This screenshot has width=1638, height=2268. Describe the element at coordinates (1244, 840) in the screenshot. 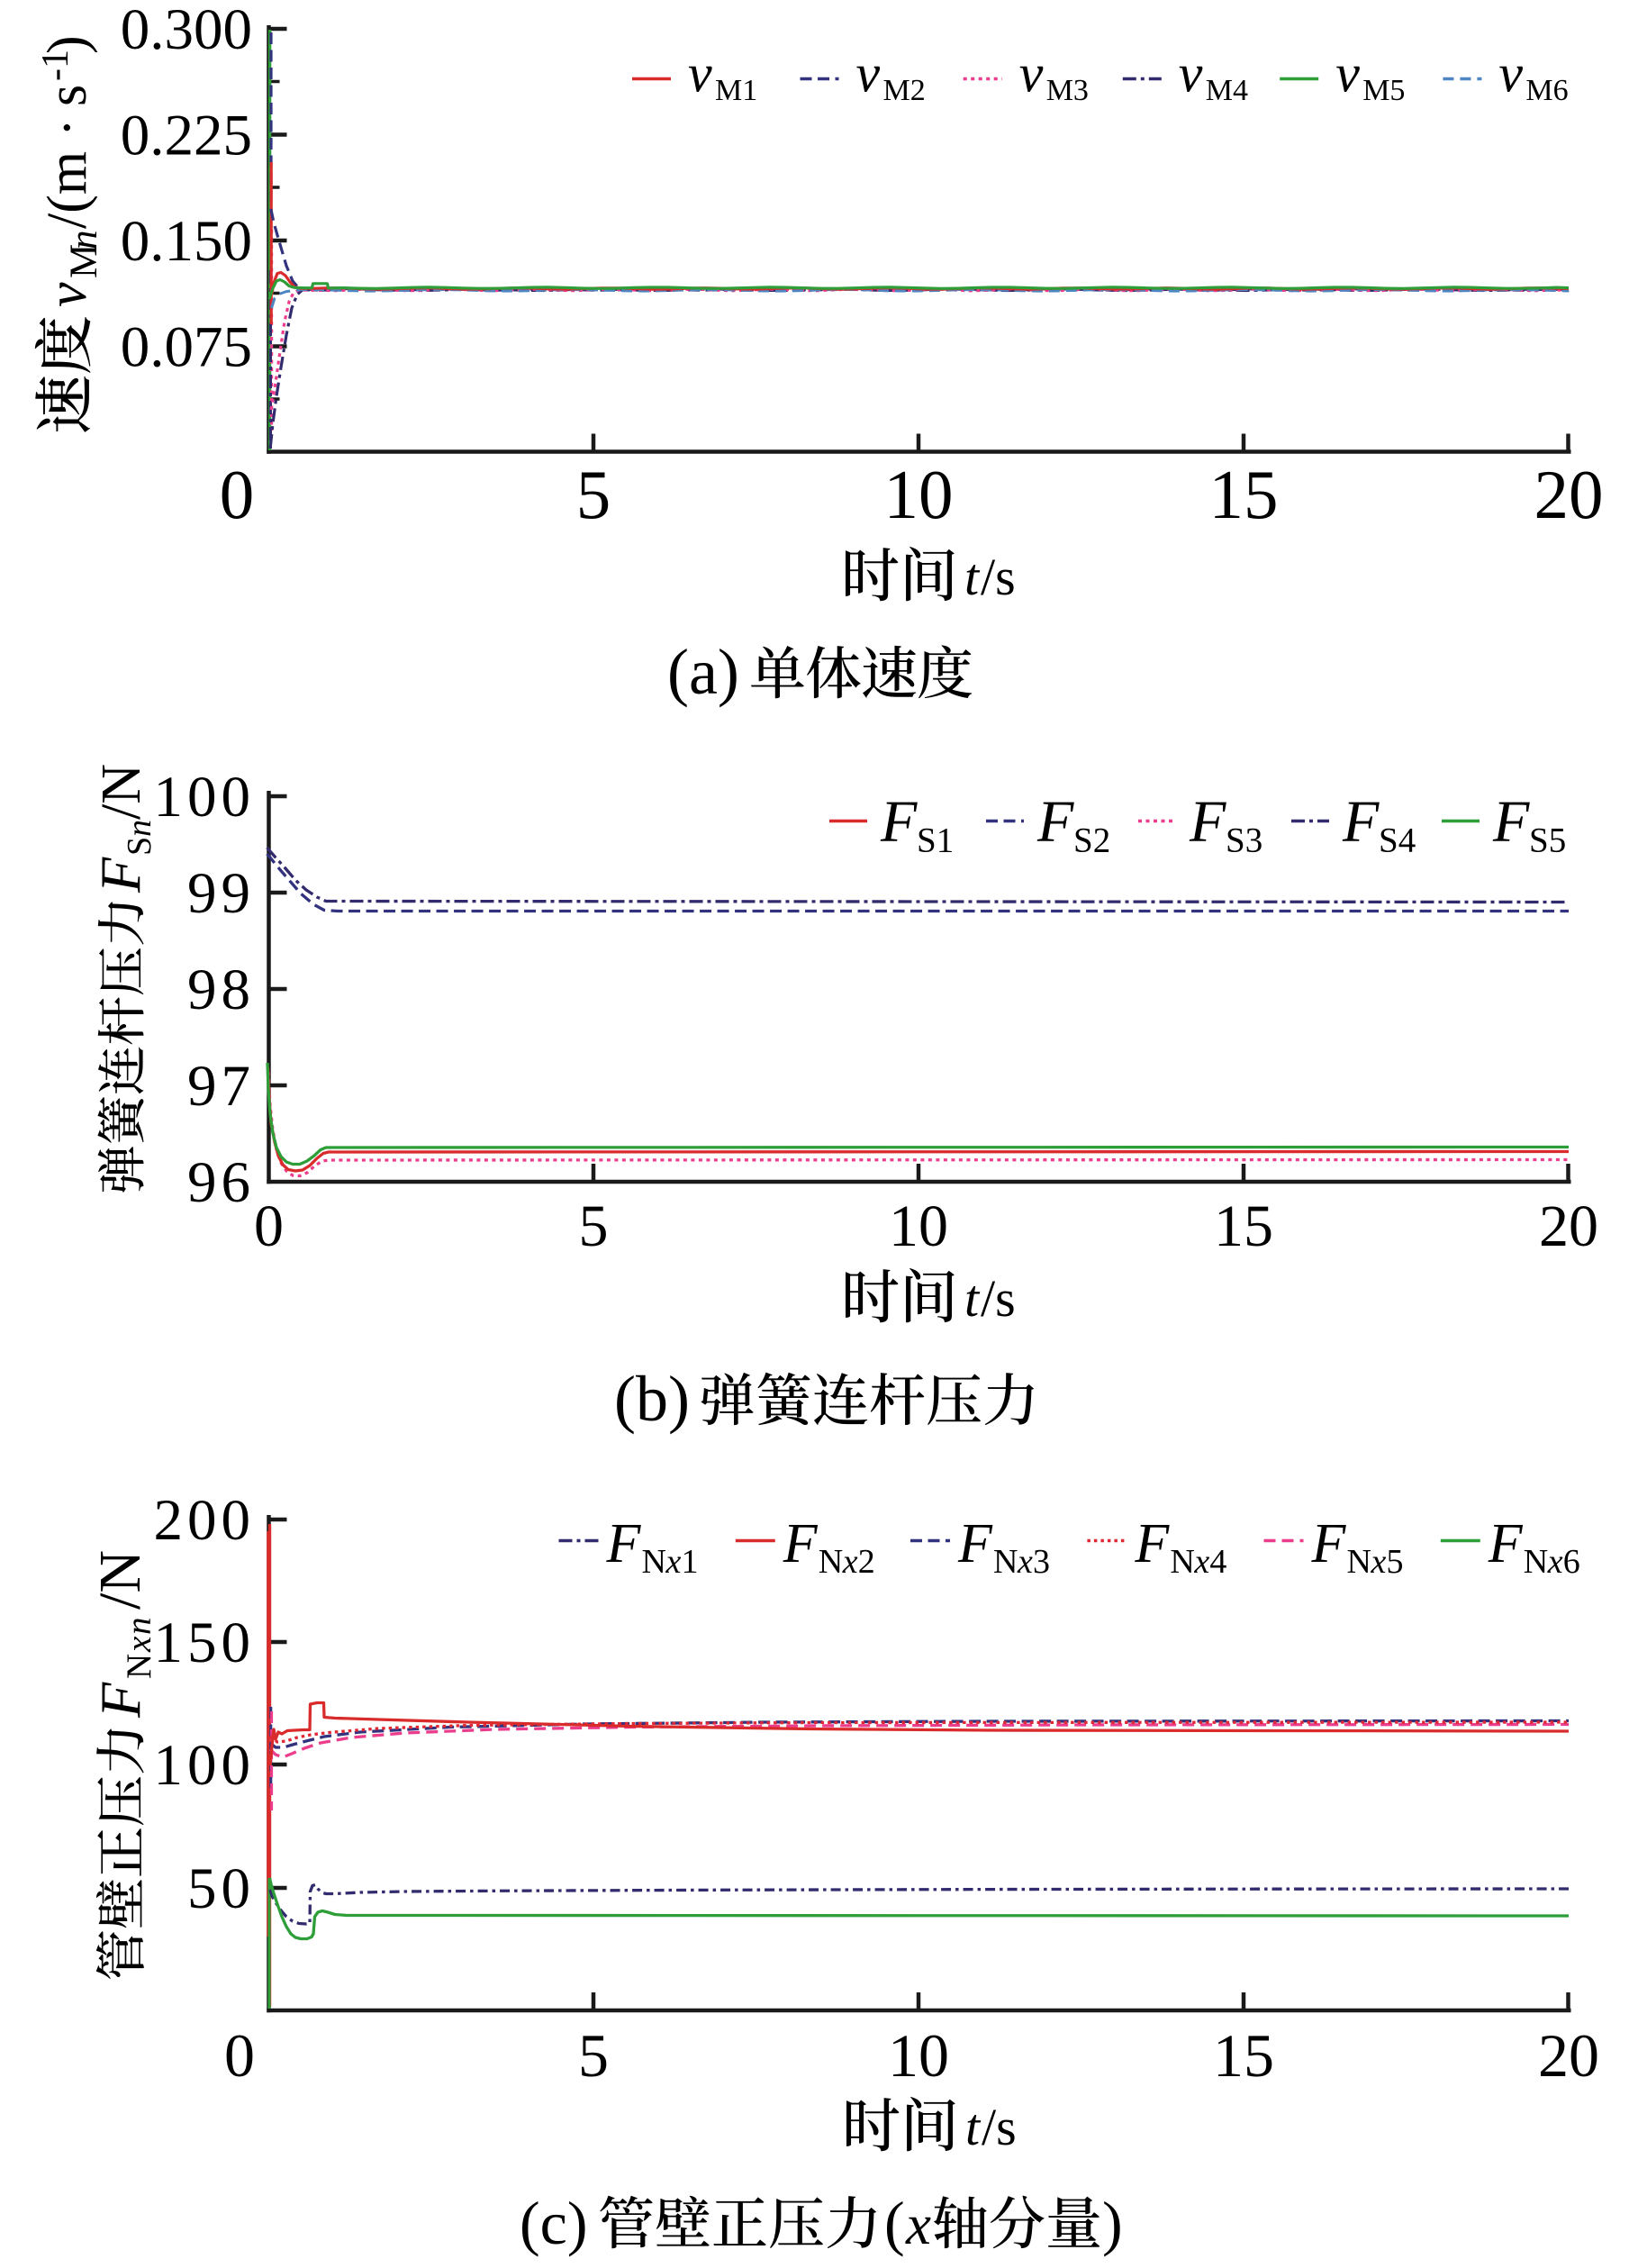

I see `svg-text: S3` at that location.